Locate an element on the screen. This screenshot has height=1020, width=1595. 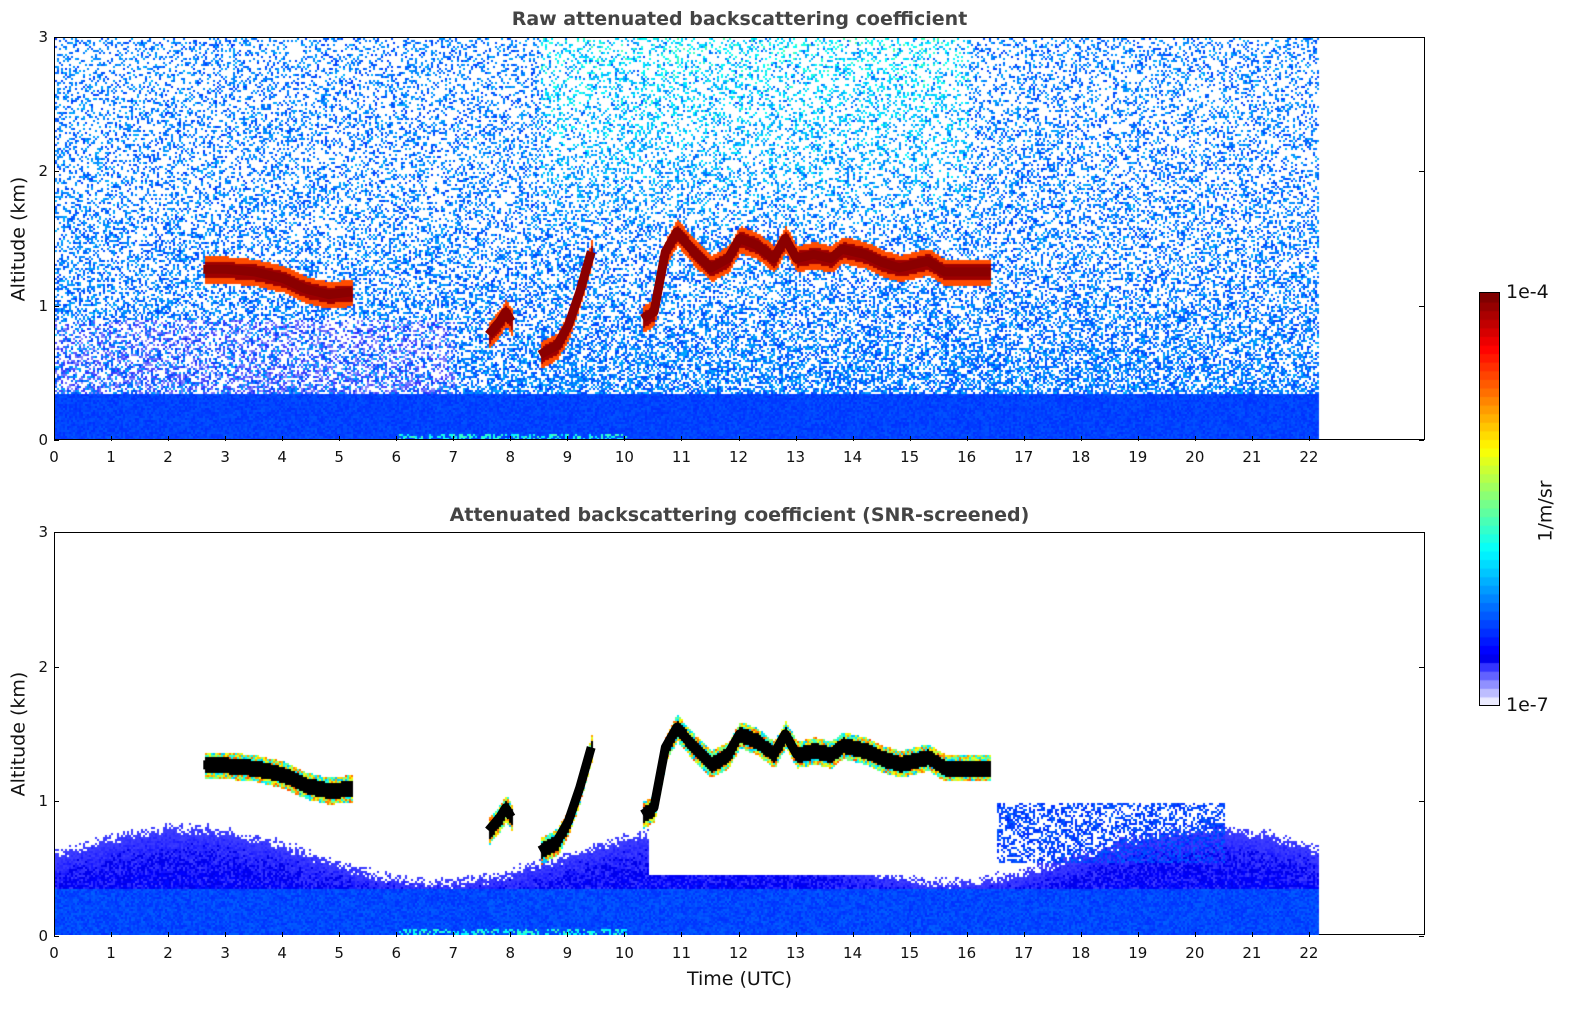
x-tick-label: 18 is located at coordinates (1081, 953).